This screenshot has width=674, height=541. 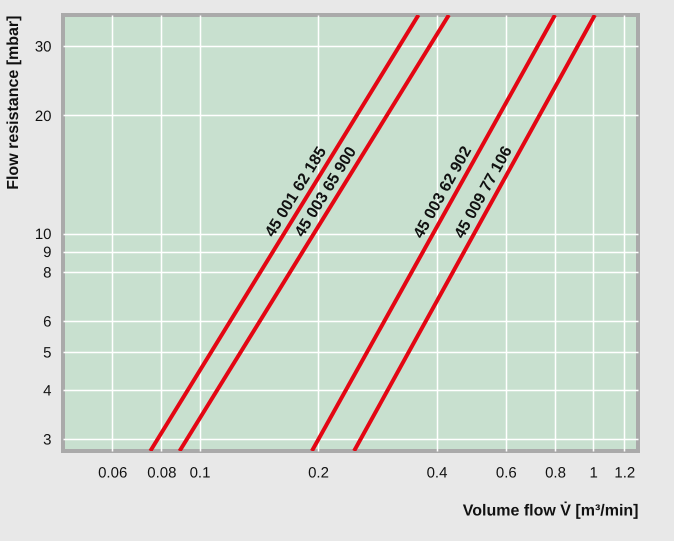 What do you see at coordinates (593, 473) in the screenshot?
I see `x-tick-label: 1` at bounding box center [593, 473].